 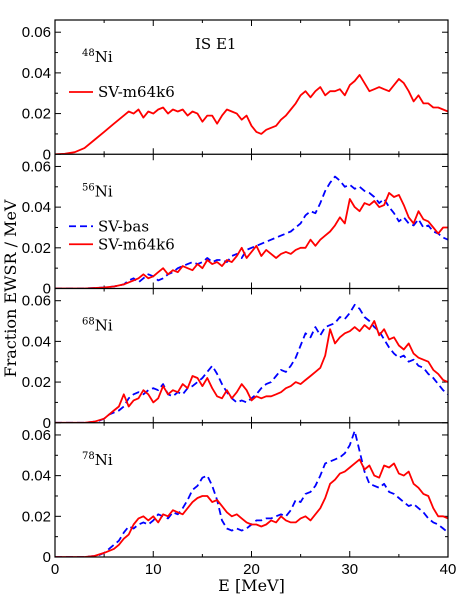 I want to click on y-axis-title: Fraction EWSR / MeV, so click(x=10, y=288).